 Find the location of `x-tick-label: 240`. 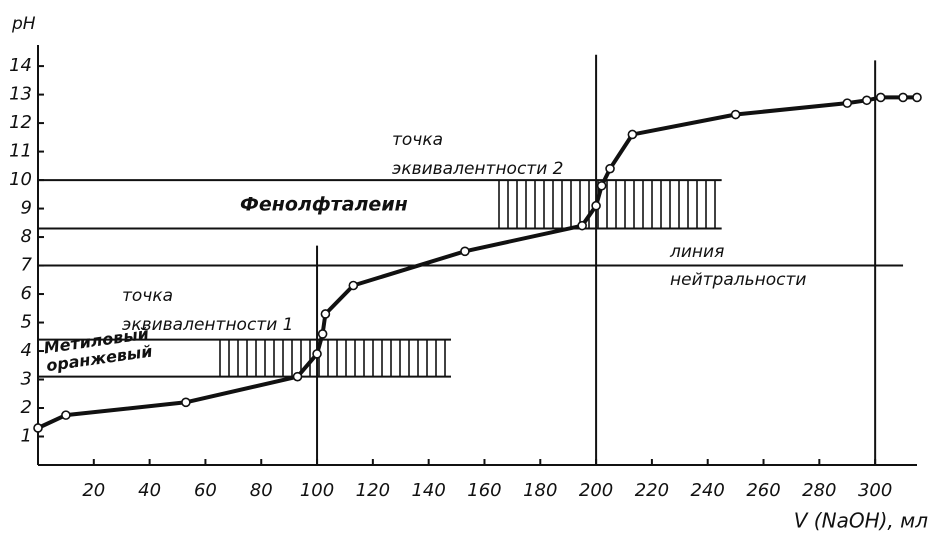

x-tick-label: 240 is located at coordinates (708, 490).